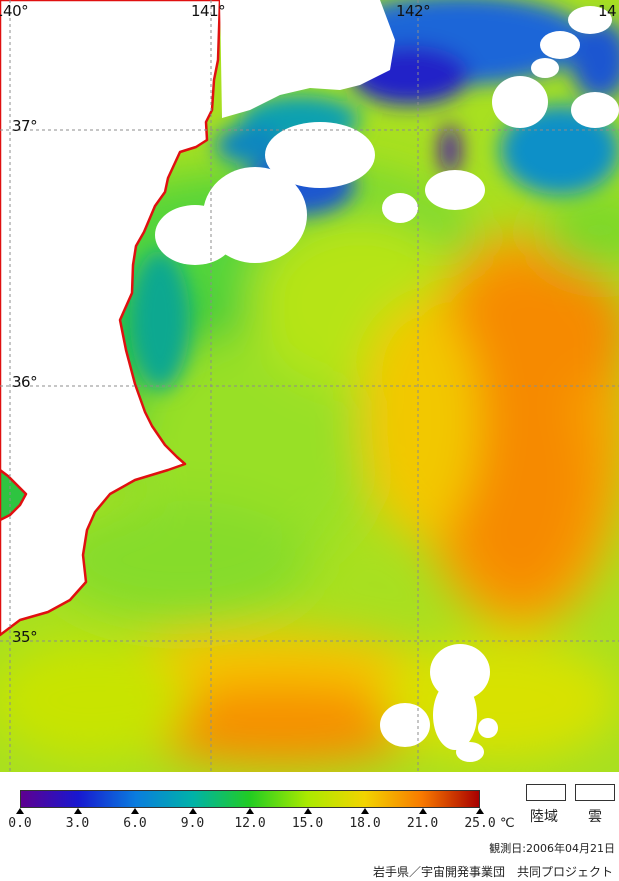  I want to click on temperature-color-scale, so click(250, 799).